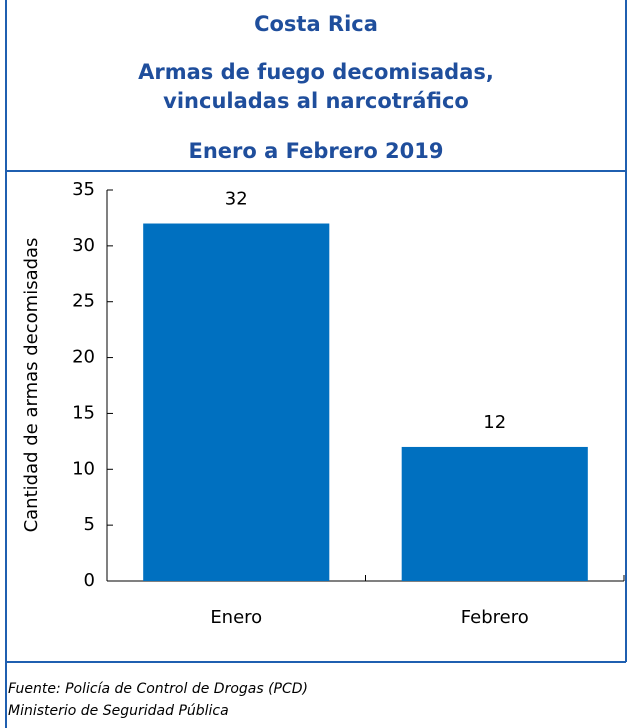 This screenshot has width=629, height=728. Describe the element at coordinates (31, 385) in the screenshot. I see `y-axis-label: Cantidad de armas decomisadas` at that location.